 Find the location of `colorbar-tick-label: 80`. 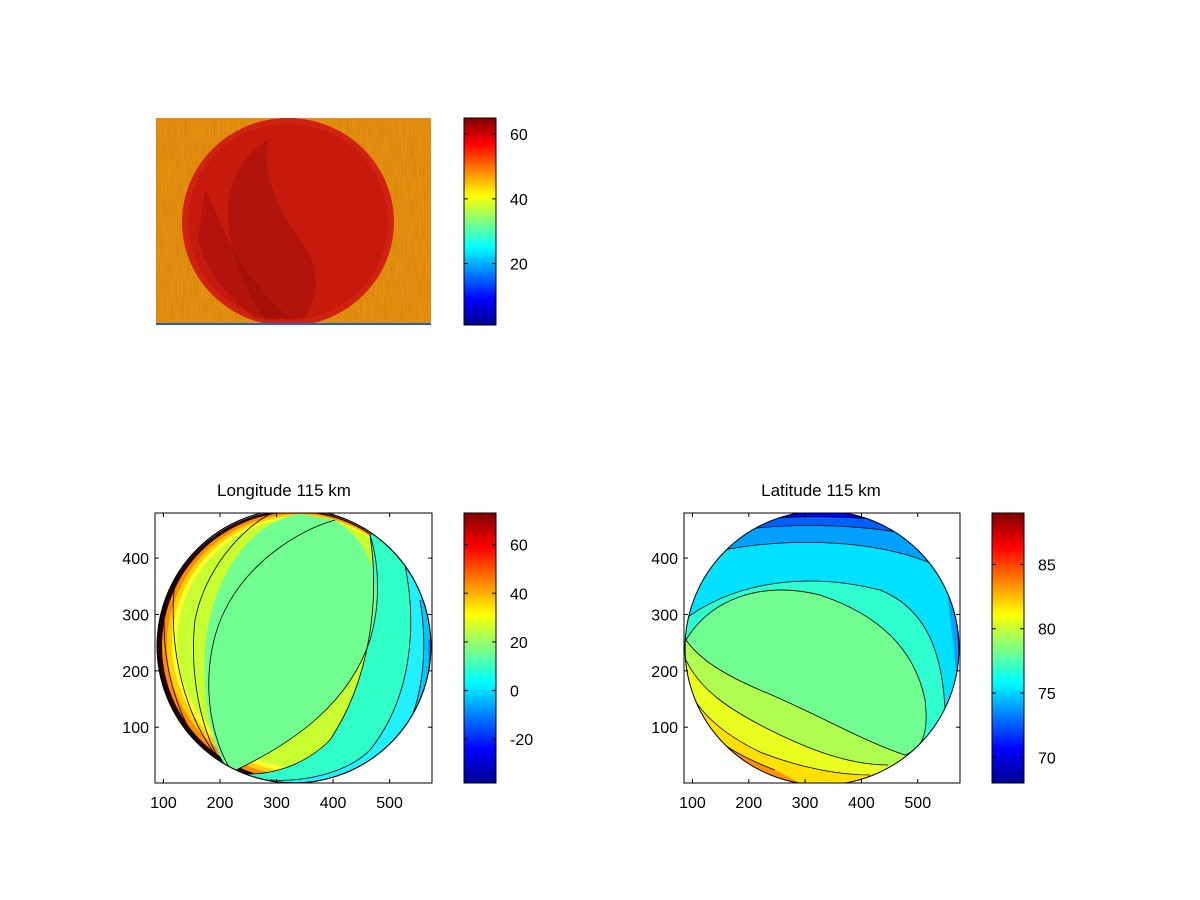

colorbar-tick-label: 80 is located at coordinates (1047, 630).